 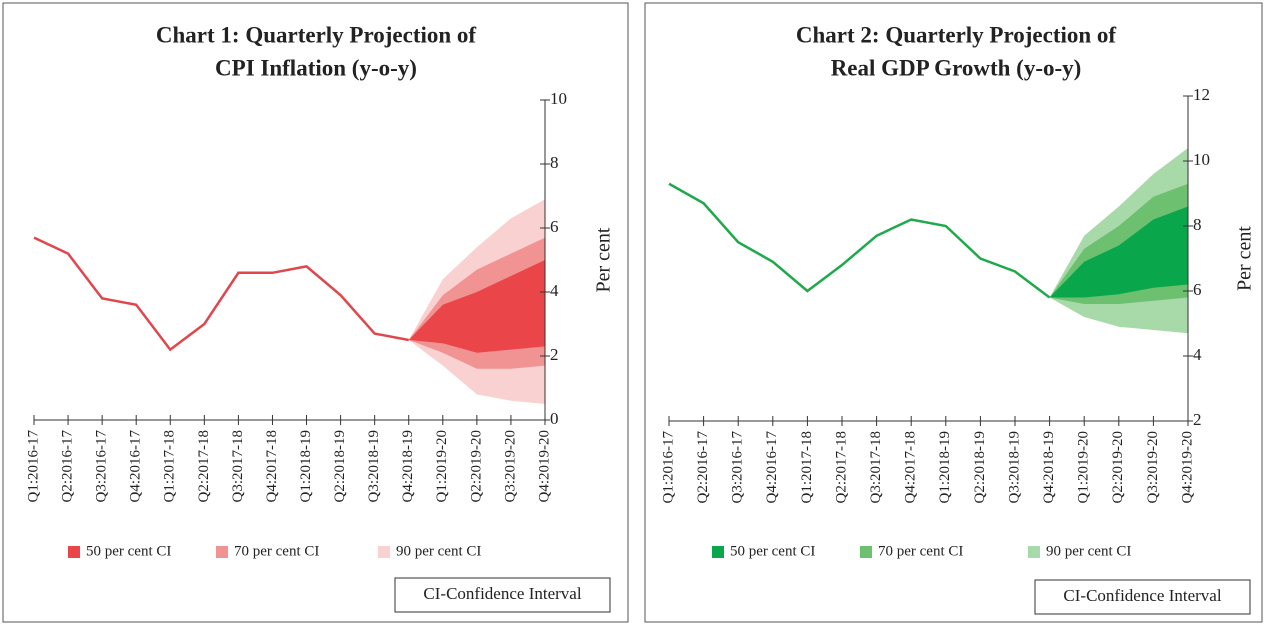 I want to click on y-tick-label: 0, so click(x=554, y=418).